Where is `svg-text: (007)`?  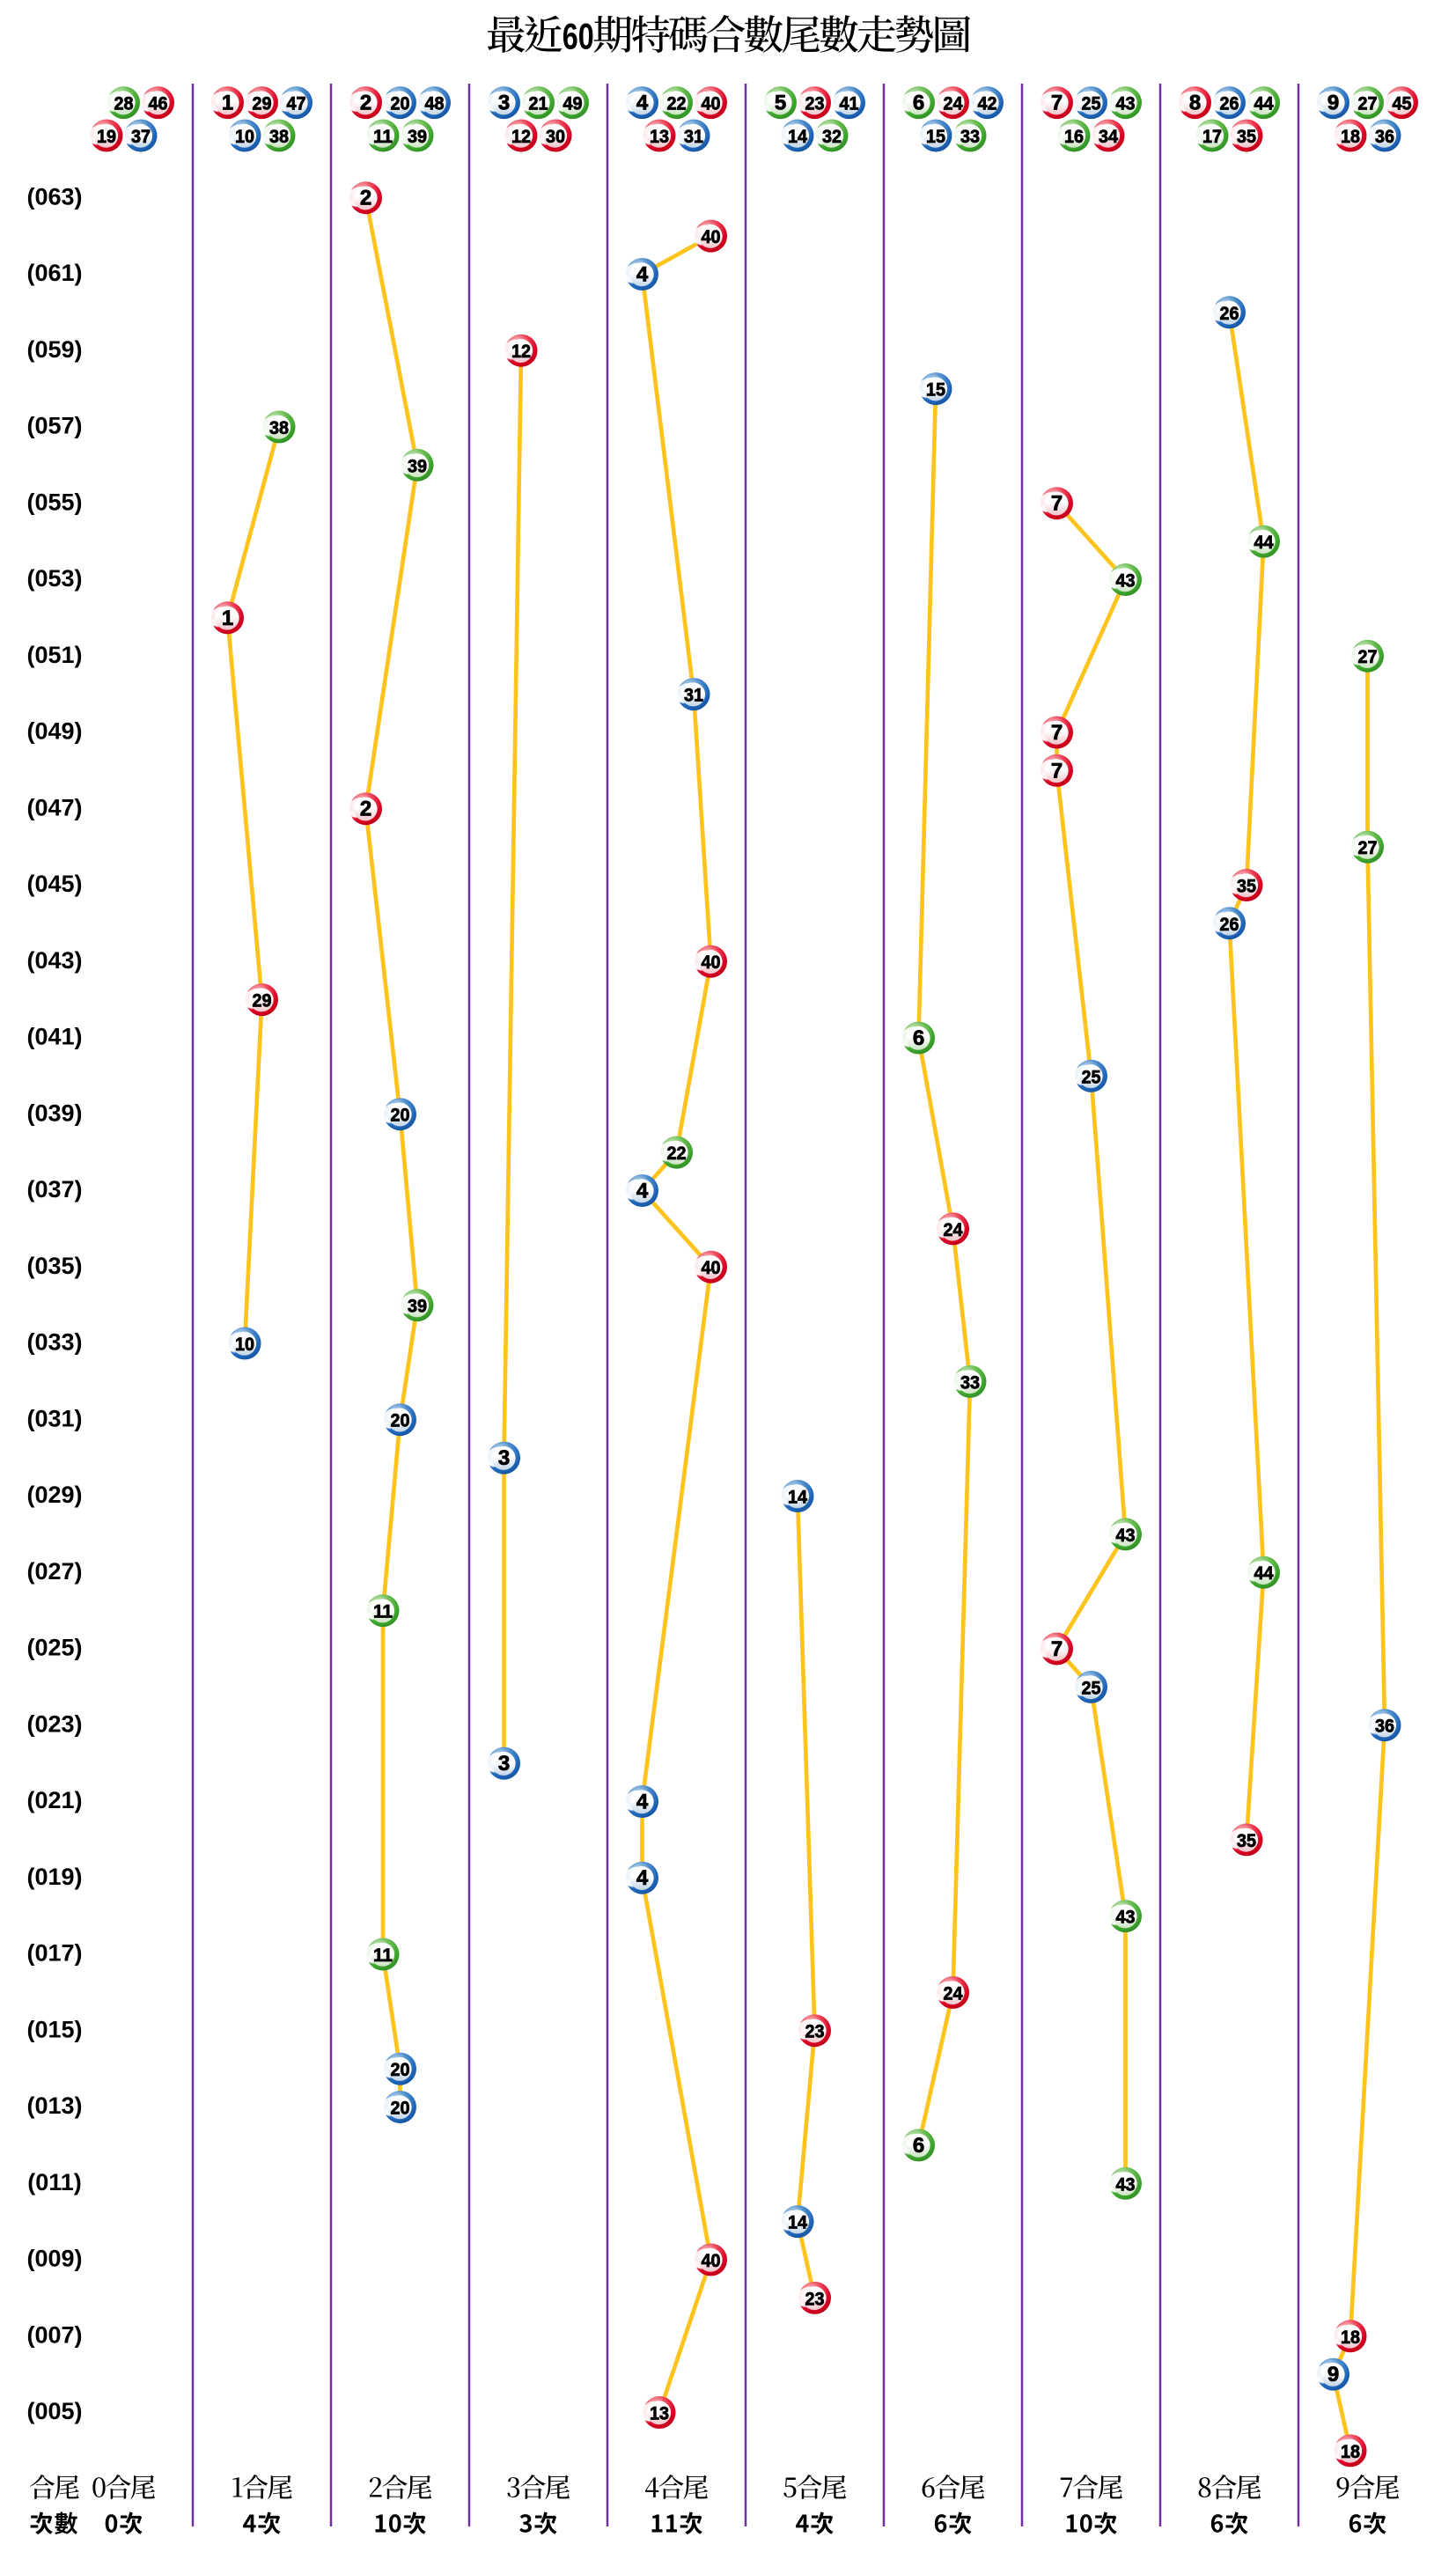 svg-text: (007) is located at coordinates (54, 2334).